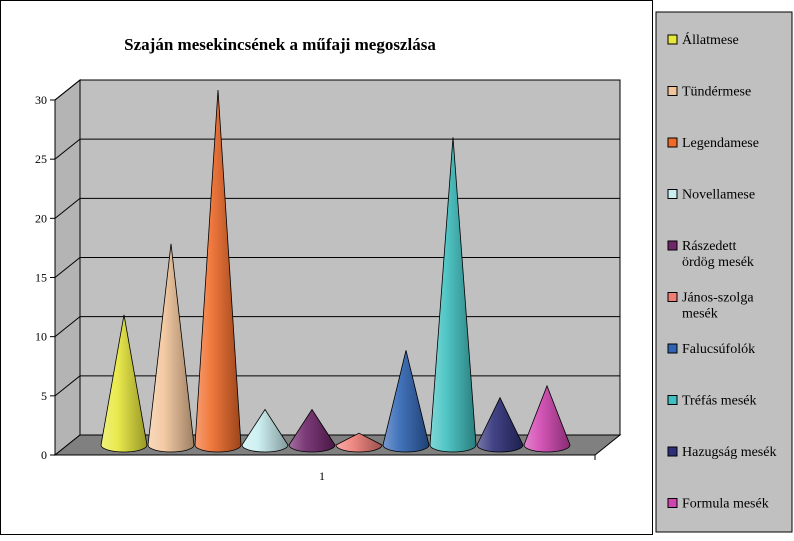  What do you see at coordinates (719, 401) in the screenshot?
I see `legend-label: Tréfás mesék` at bounding box center [719, 401].